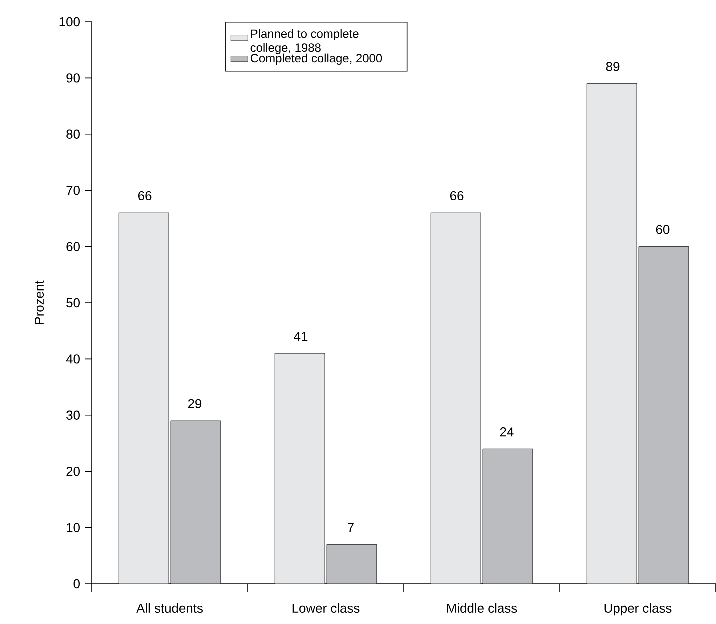 This screenshot has height=624, width=716. I want to click on y-tick-label: 100, so click(70, 22).